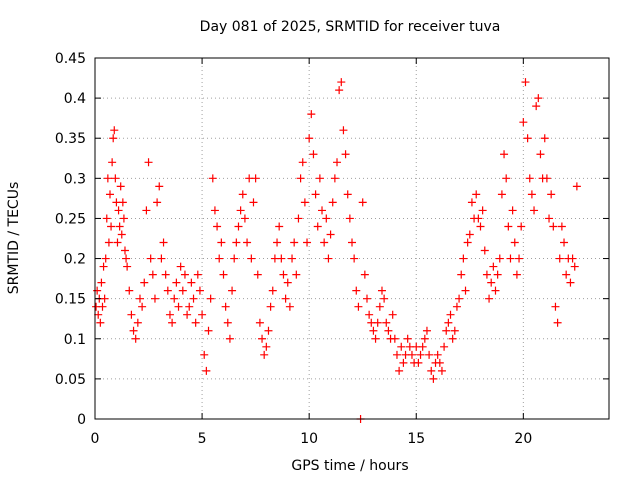  Describe the element at coordinates (523, 439) in the screenshot. I see `x-tick-label: 20` at that location.